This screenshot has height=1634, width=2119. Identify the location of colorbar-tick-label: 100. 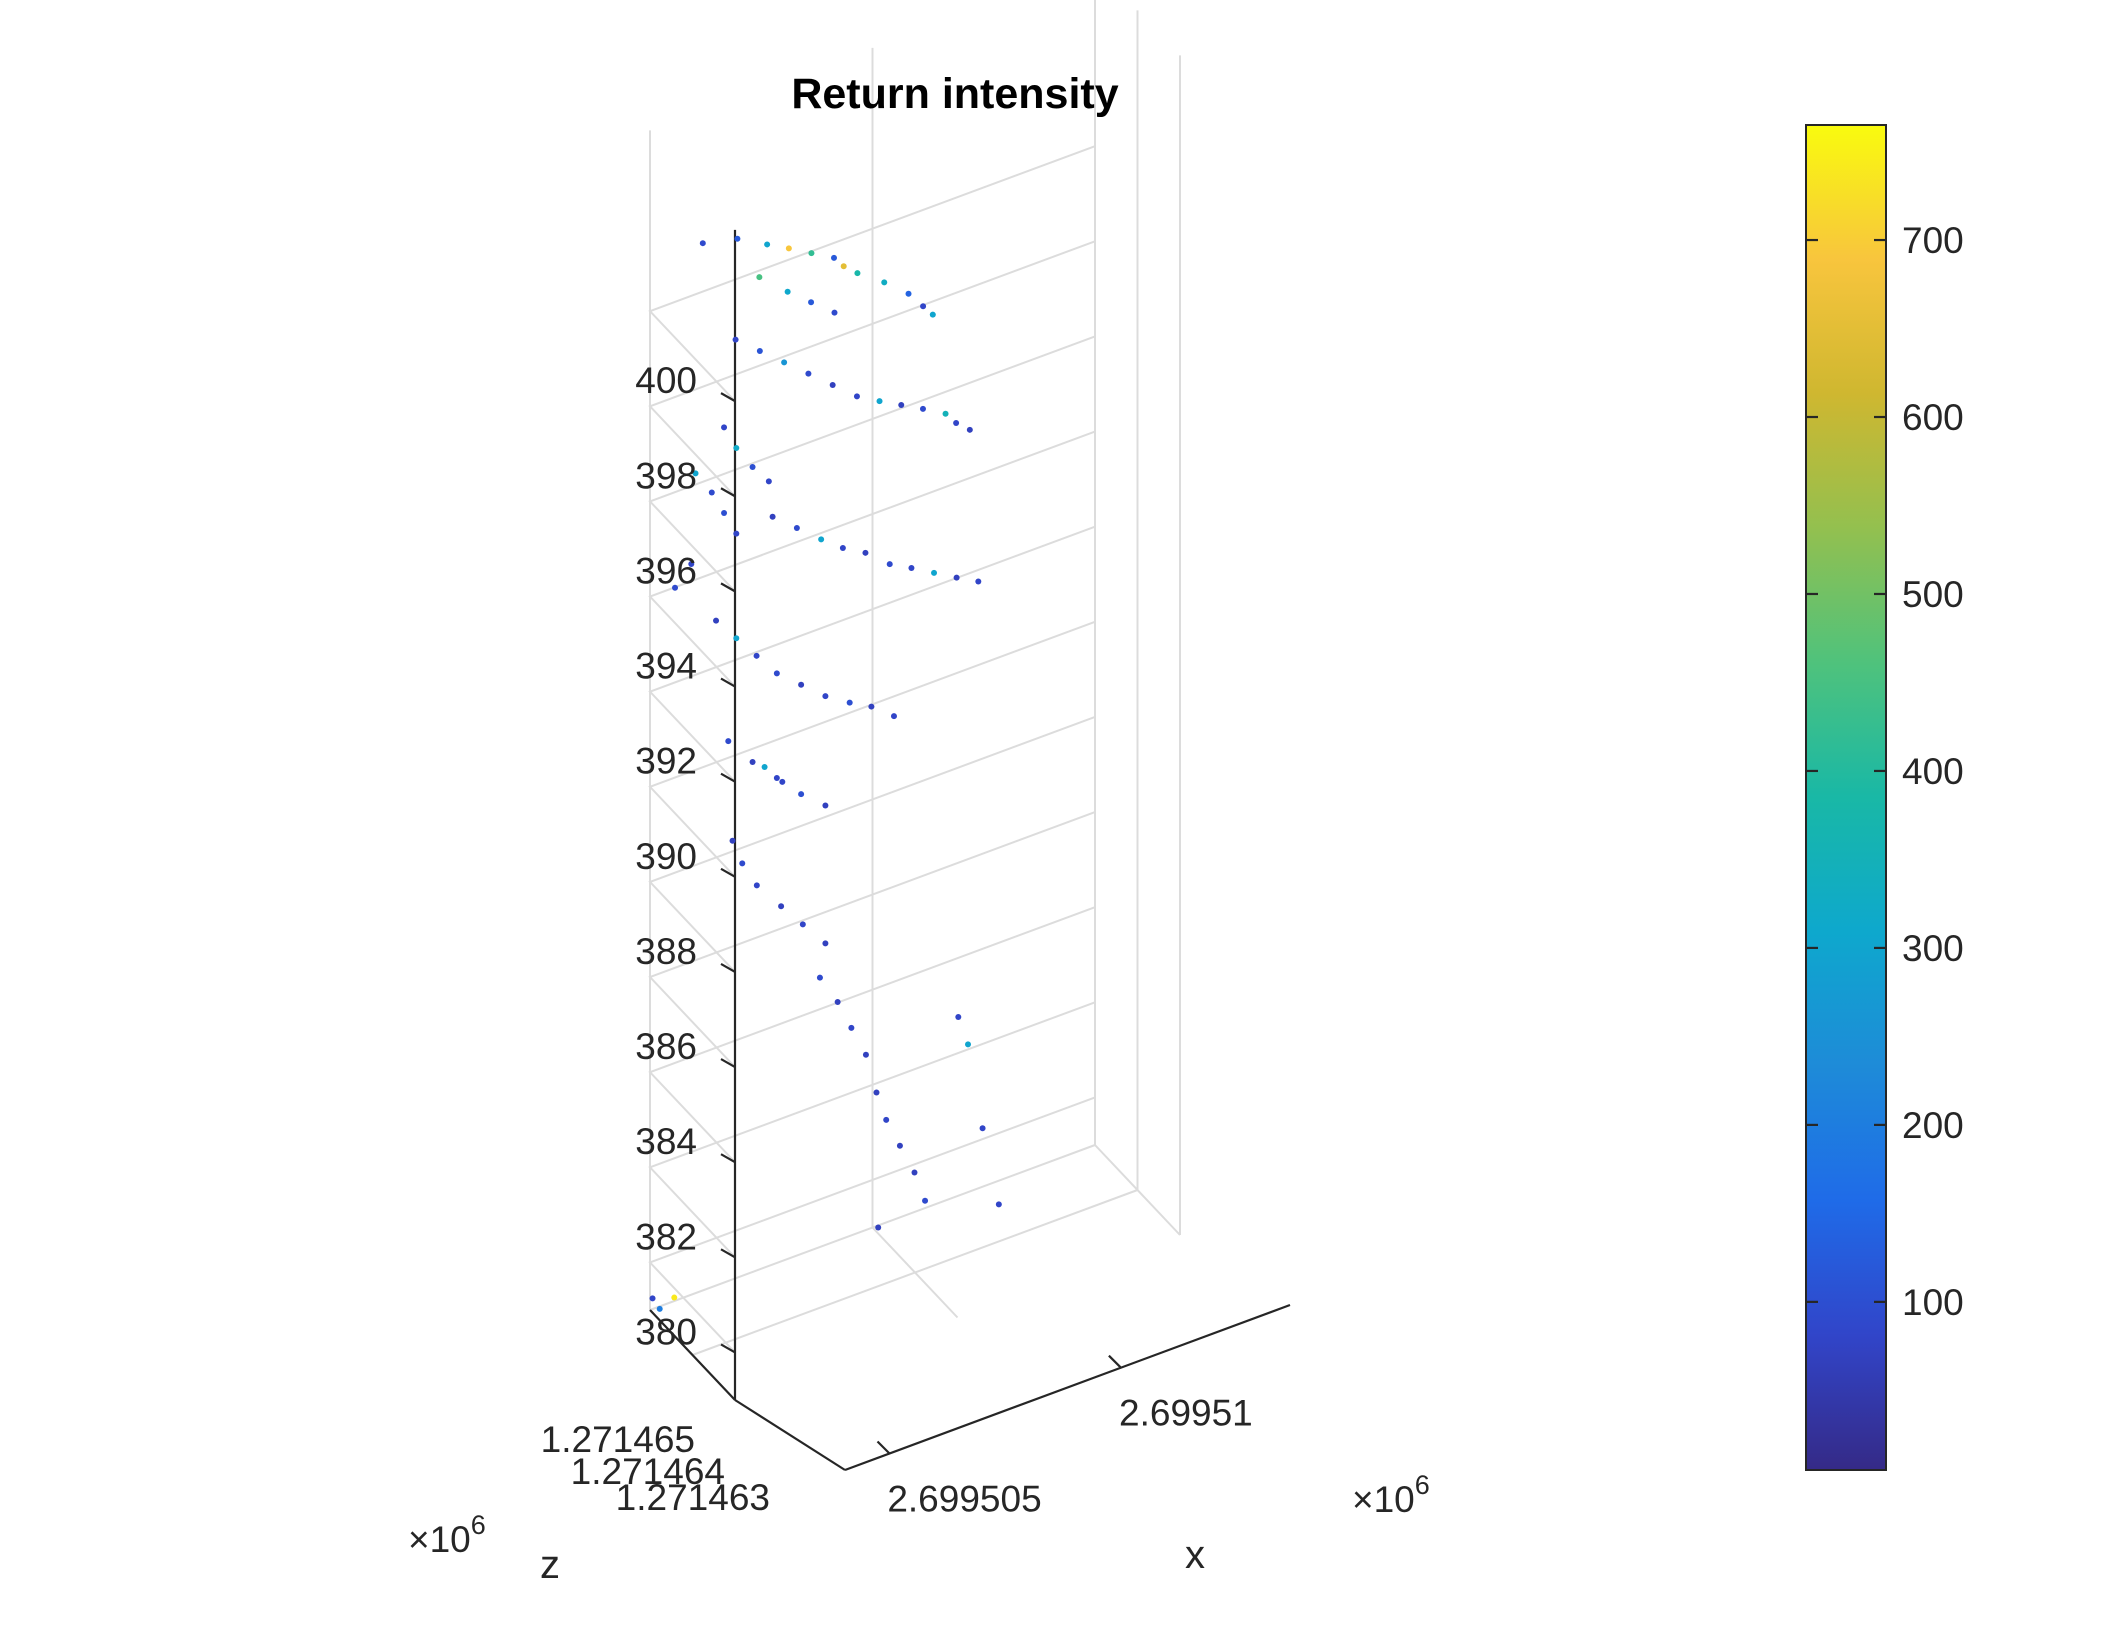
(1933, 1302).